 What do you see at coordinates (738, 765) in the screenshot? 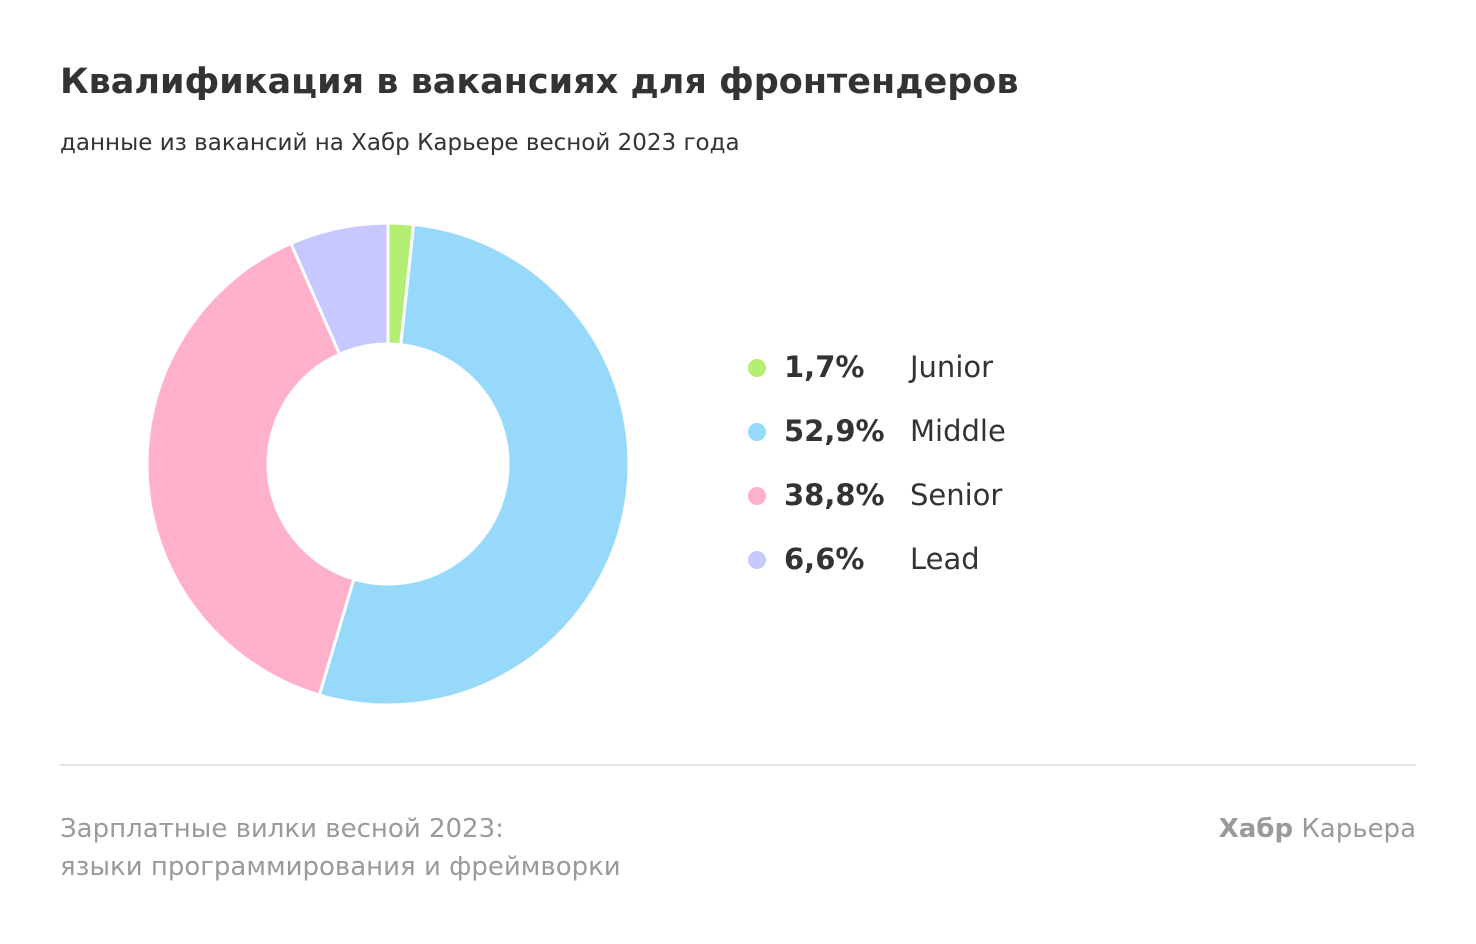
I see `footer-divider` at bounding box center [738, 765].